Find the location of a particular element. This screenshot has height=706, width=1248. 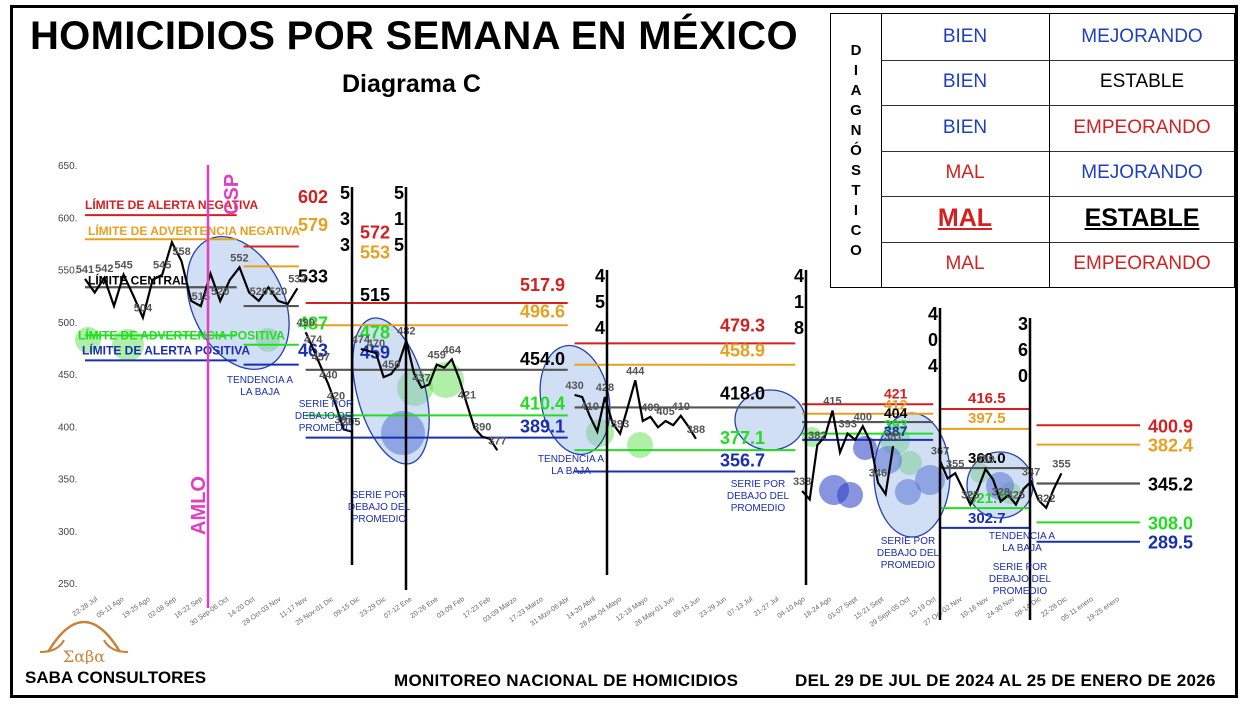

limit-value-label: 289.5 is located at coordinates (1170, 543).